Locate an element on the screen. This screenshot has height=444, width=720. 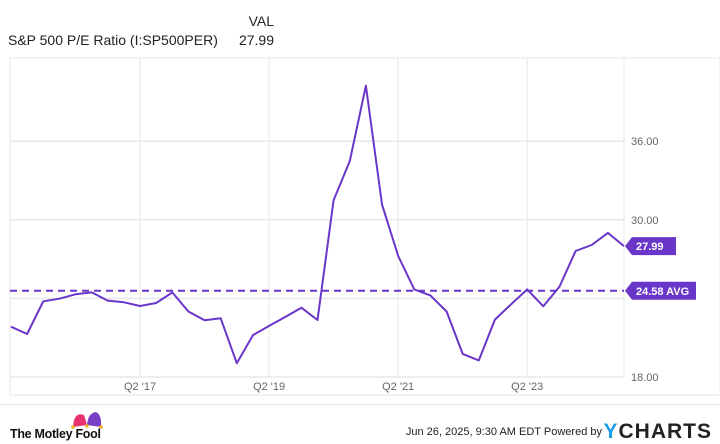
x-tick-label: Q2 '17 is located at coordinates (140, 387).